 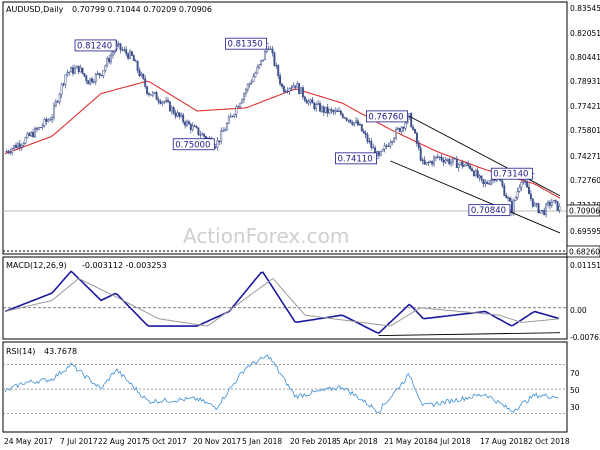 I want to click on callout-label: 0.74110, so click(x=354, y=159).